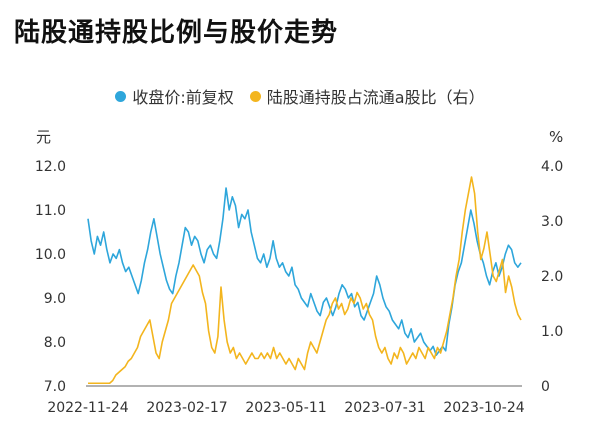 This screenshot has height=446, width=600. I want to click on left-tick-label: 11.0, so click(50, 211).